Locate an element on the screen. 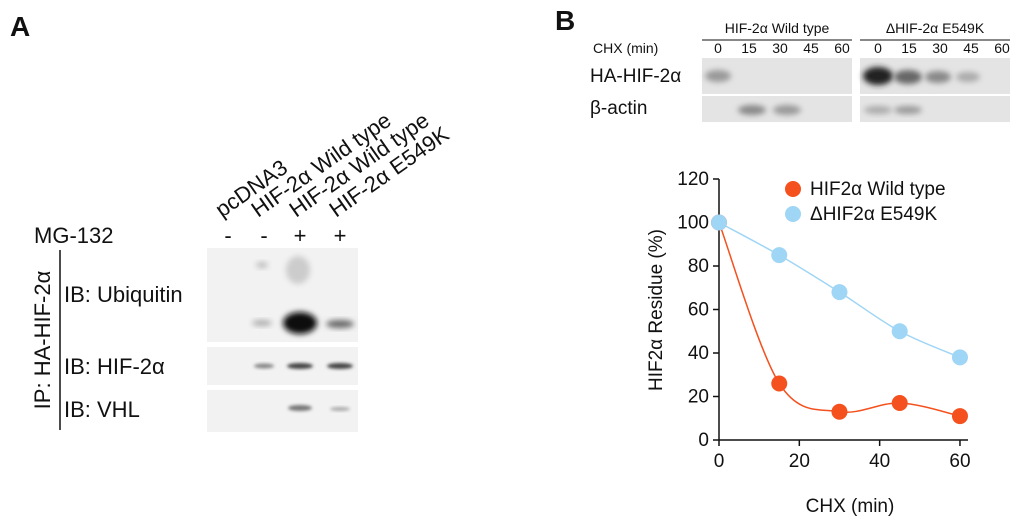 The height and width of the screenshot is (531, 1020). x-axis-label: CHX (min) is located at coordinates (850, 506).